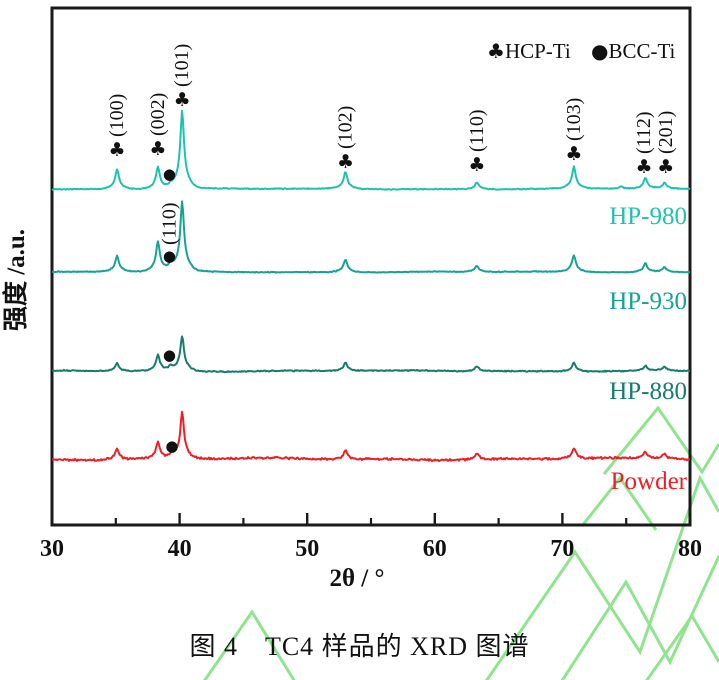 Image resolution: width=719 pixels, height=680 pixels. Describe the element at coordinates (169, 223) in the screenshot. I see `bcc-peak-label-110: (110)` at that location.